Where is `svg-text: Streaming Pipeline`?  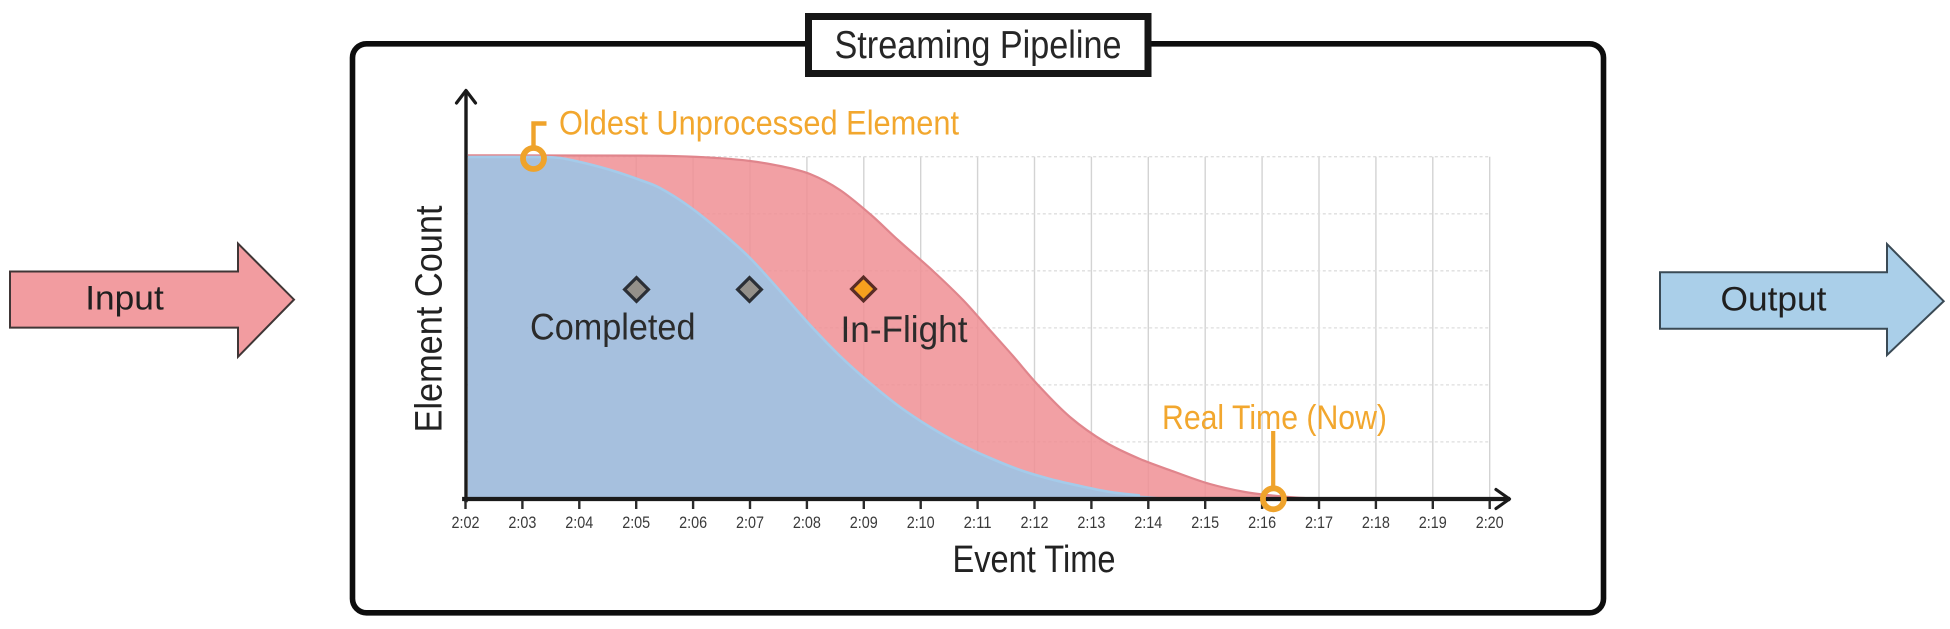
svg-text: Streaming Pipeline is located at coordinates (978, 45).